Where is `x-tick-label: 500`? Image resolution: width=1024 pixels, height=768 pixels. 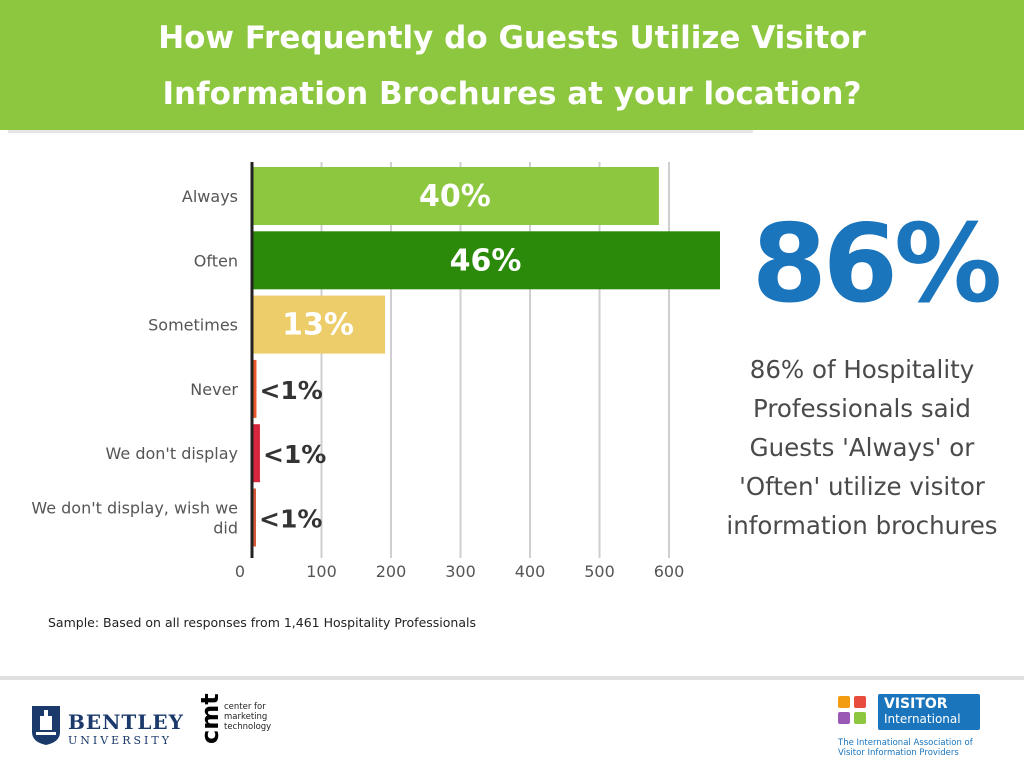 x-tick-label: 500 is located at coordinates (599, 571).